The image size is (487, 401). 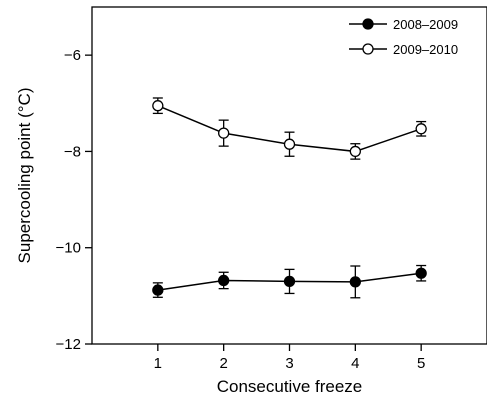 I want to click on x-tick-label: 1, so click(x=158, y=363).